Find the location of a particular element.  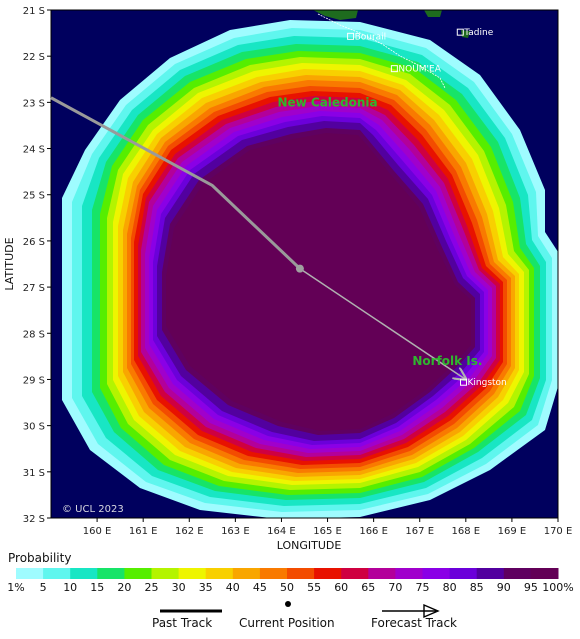

current-position-marker is located at coordinates (299, 268).